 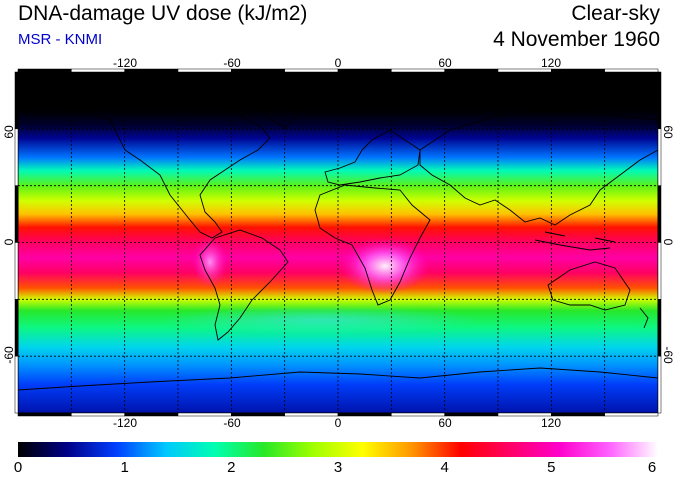 I want to click on lat-label-right-neg60: -60, so click(x=668, y=355).